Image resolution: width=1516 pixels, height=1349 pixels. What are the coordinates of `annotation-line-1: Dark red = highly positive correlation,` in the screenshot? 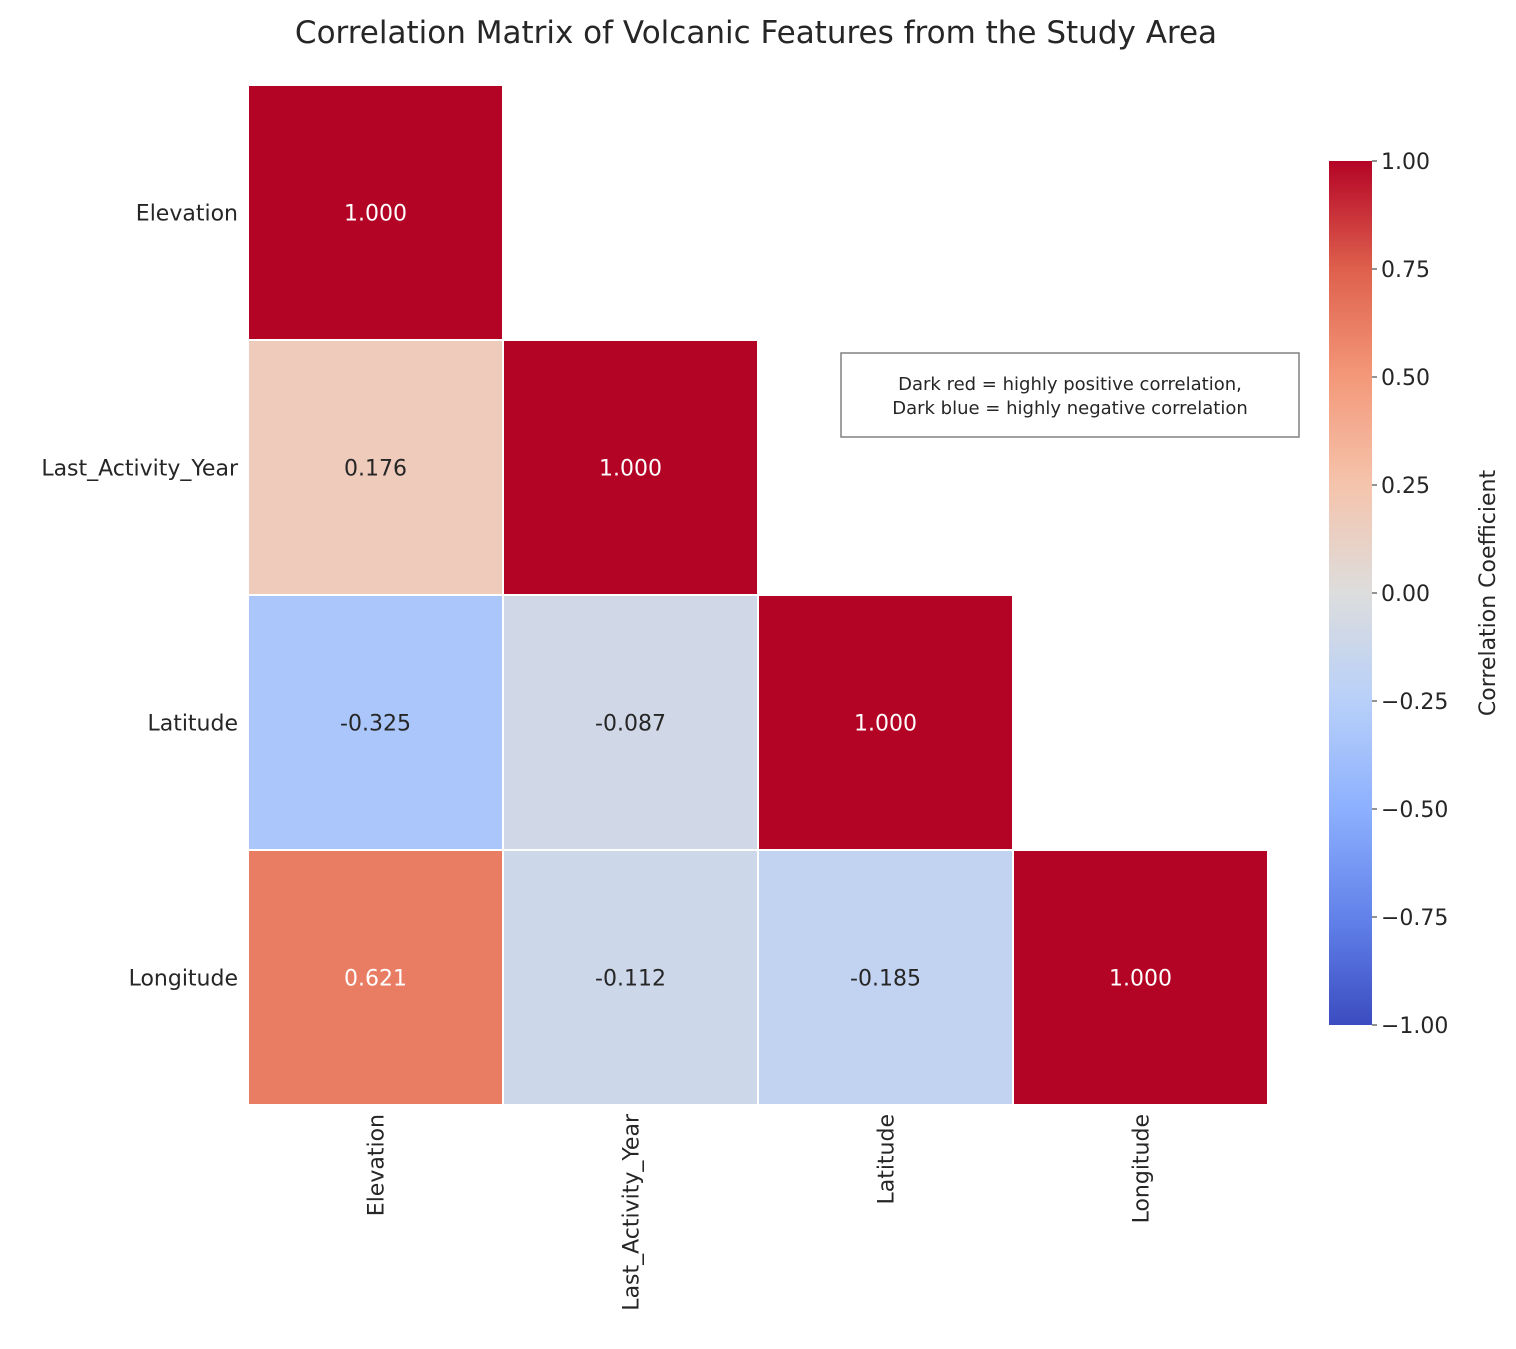 It's located at (1070, 384).